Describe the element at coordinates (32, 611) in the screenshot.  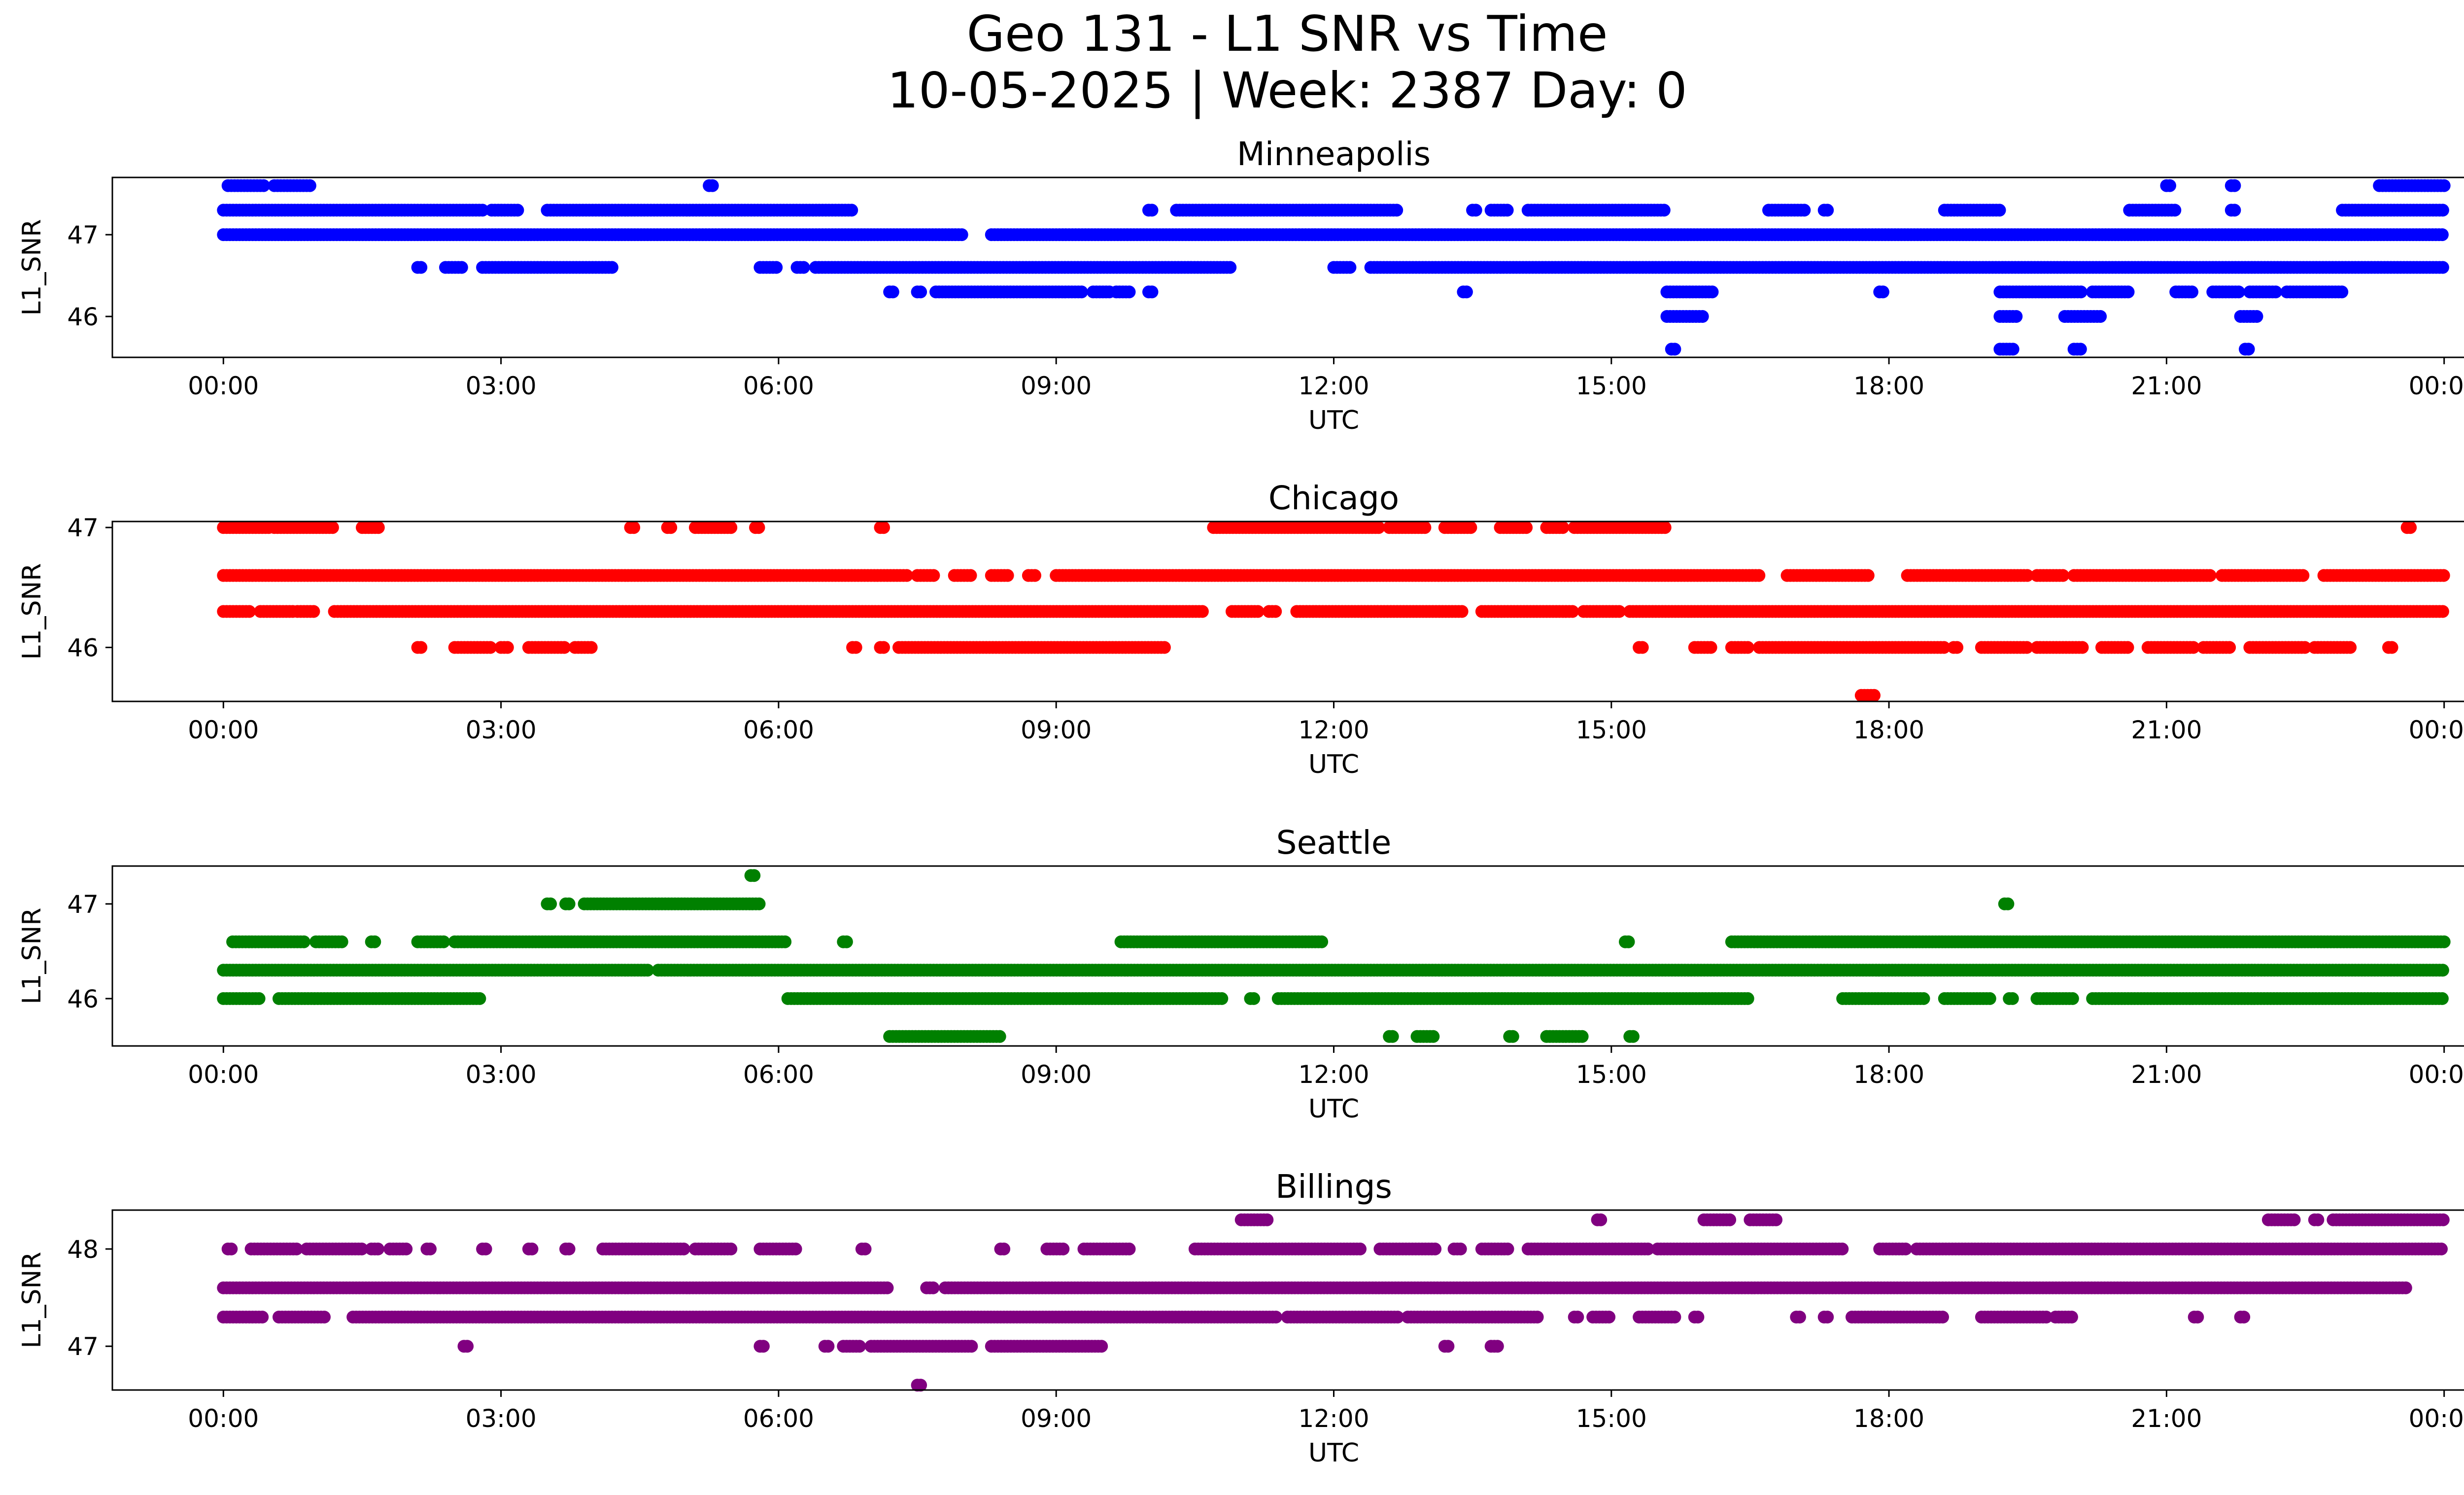
I see `y-axis-label: L1_SNR` at that location.